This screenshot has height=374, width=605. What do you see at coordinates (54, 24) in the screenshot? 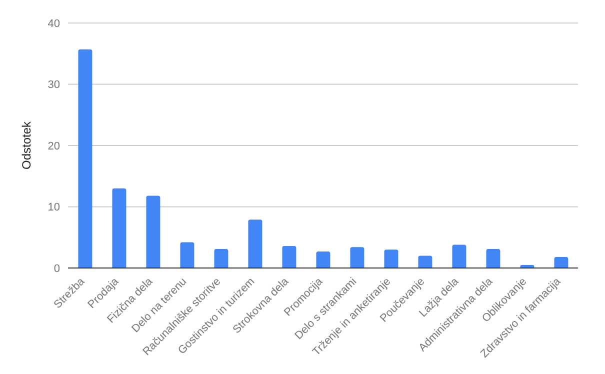
I see `y-tick-label: 40` at bounding box center [54, 24].